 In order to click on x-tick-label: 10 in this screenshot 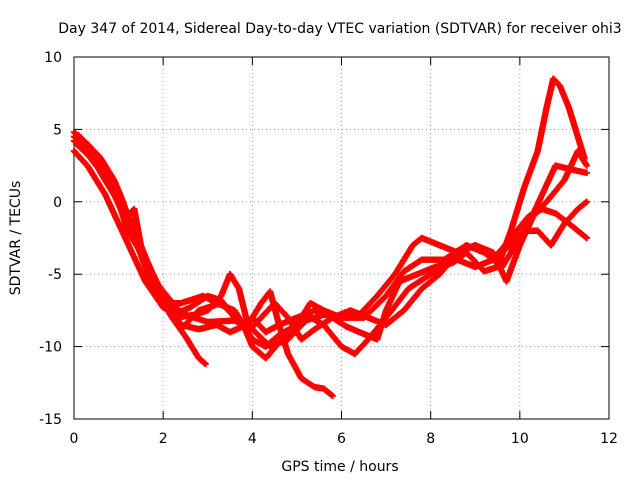, I will do `click(520, 439)`.